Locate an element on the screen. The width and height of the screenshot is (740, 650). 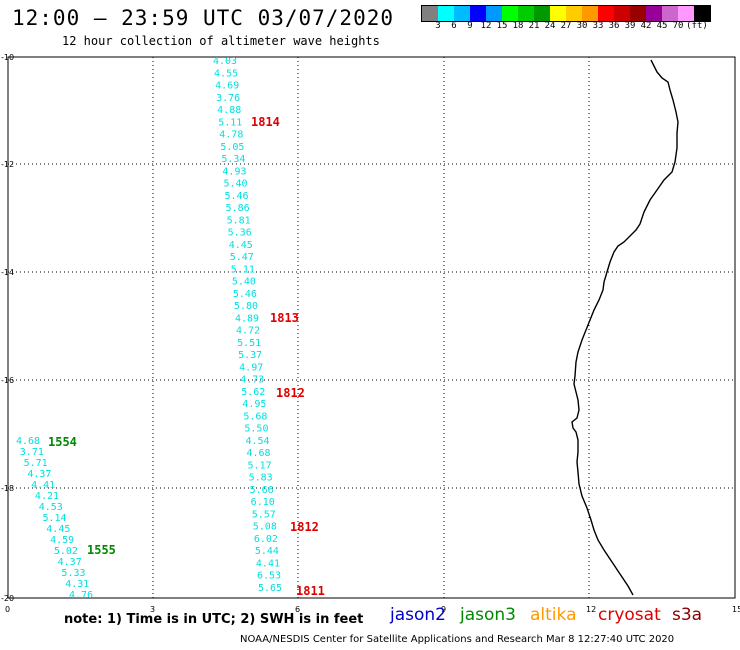
wave-height-value: 5.37 is located at coordinates (250, 355).